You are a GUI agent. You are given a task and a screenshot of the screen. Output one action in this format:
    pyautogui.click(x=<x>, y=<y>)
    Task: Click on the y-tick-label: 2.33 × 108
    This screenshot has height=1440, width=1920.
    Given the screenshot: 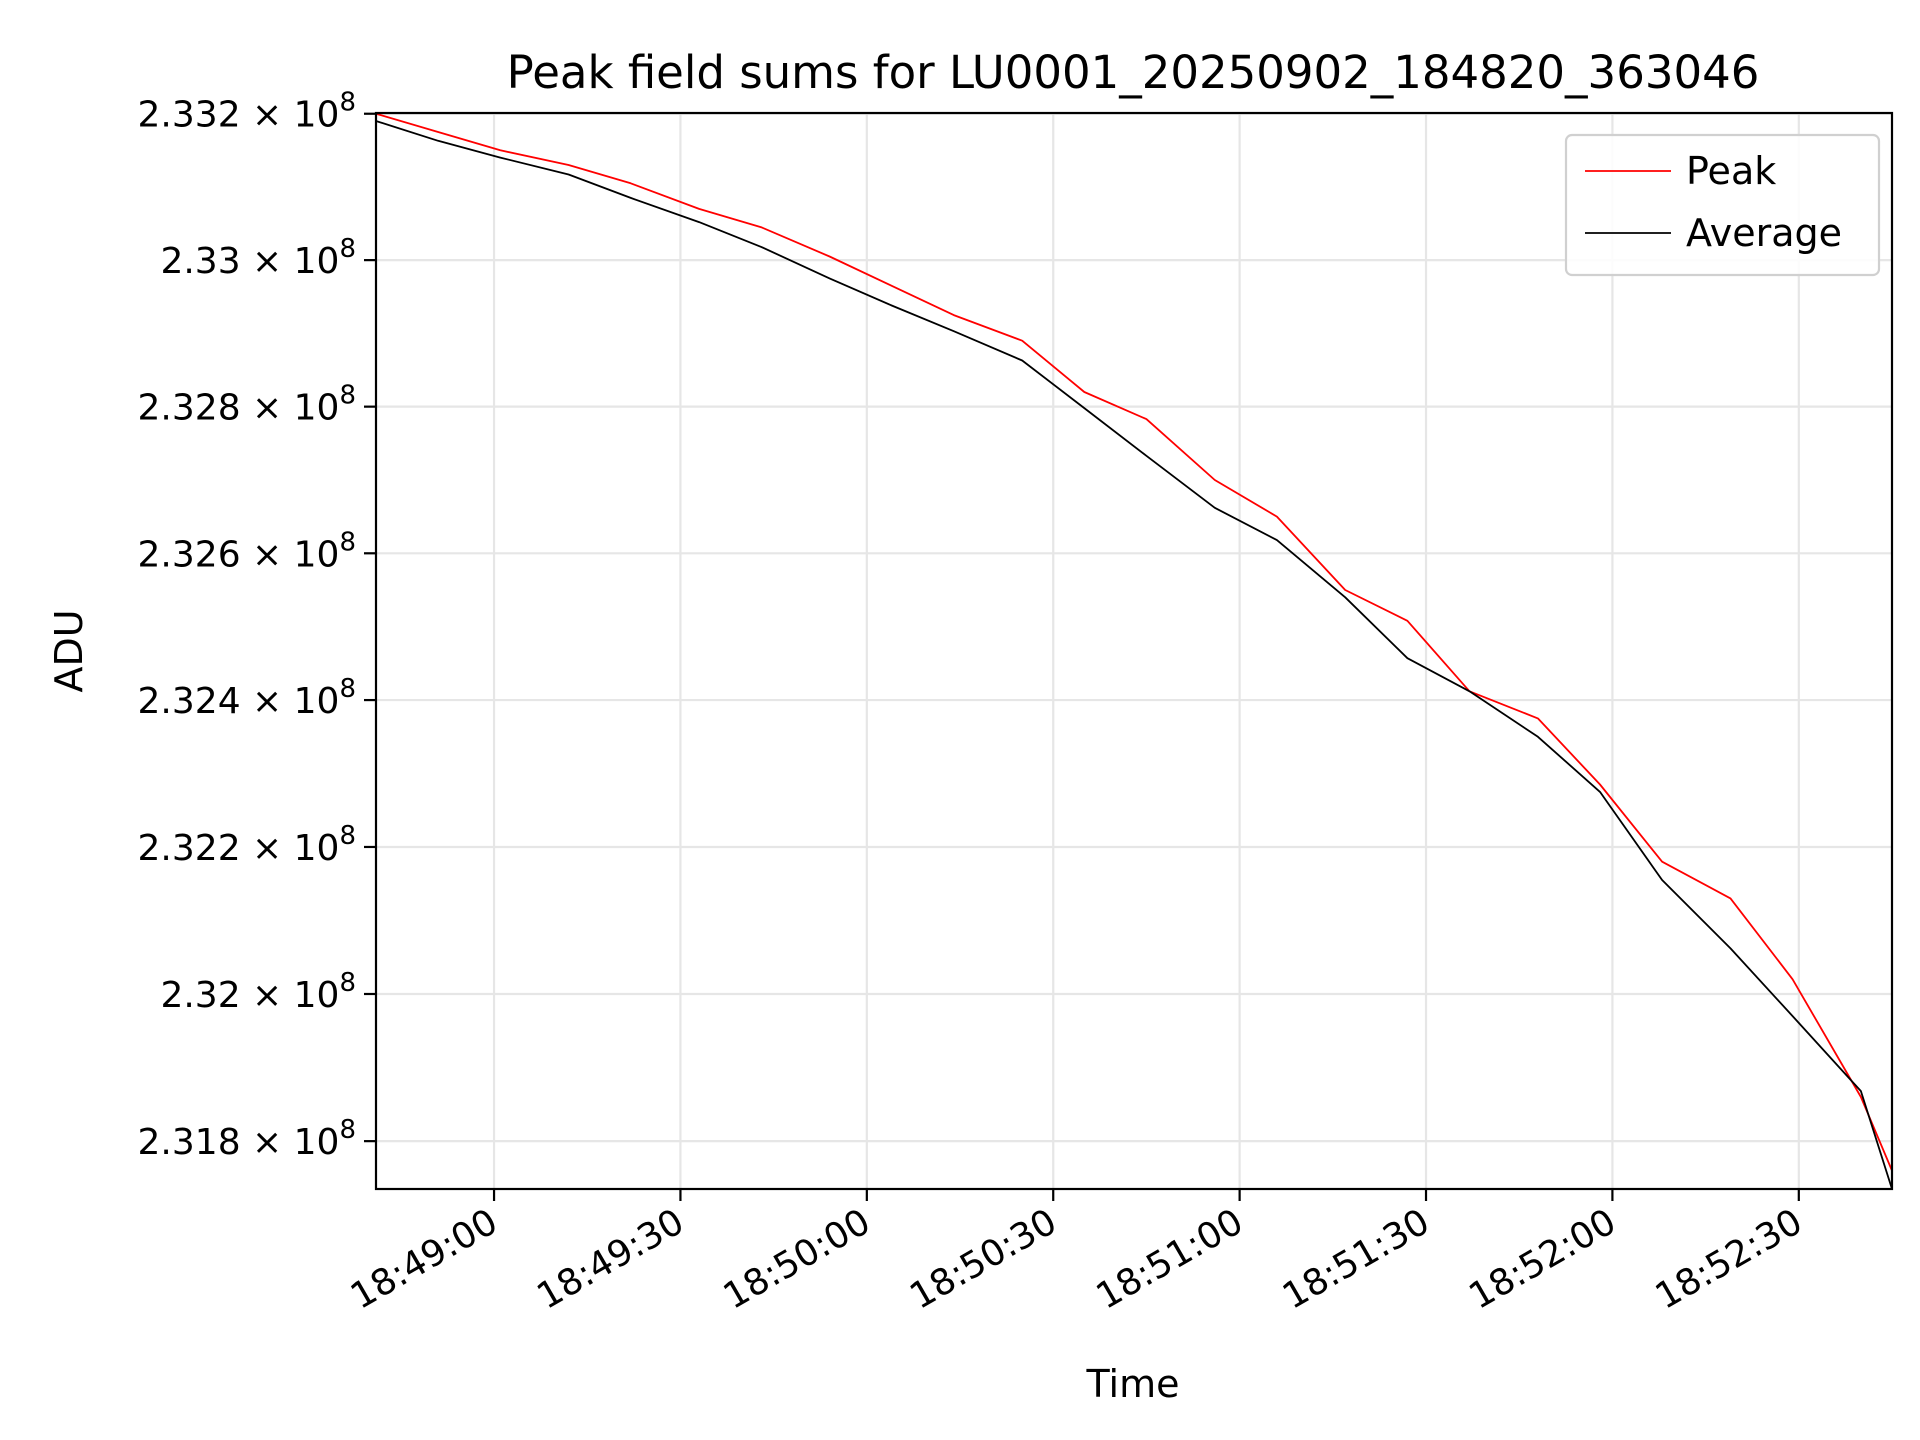 What is the action you would take?
    pyautogui.click(x=258, y=258)
    